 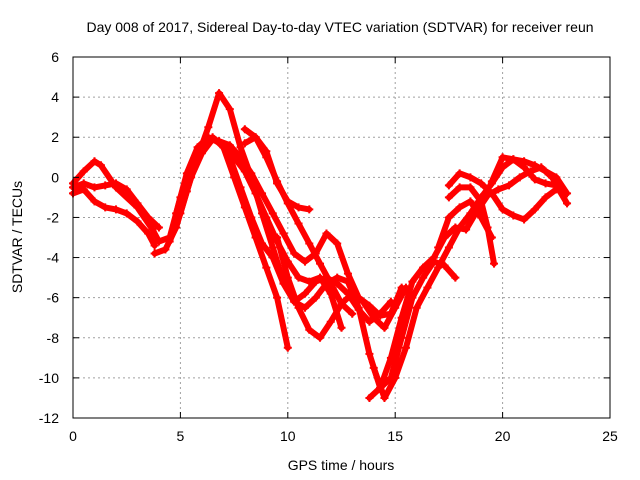 What do you see at coordinates (53, 298) in the screenshot?
I see `y-tick-label: -6` at bounding box center [53, 298].